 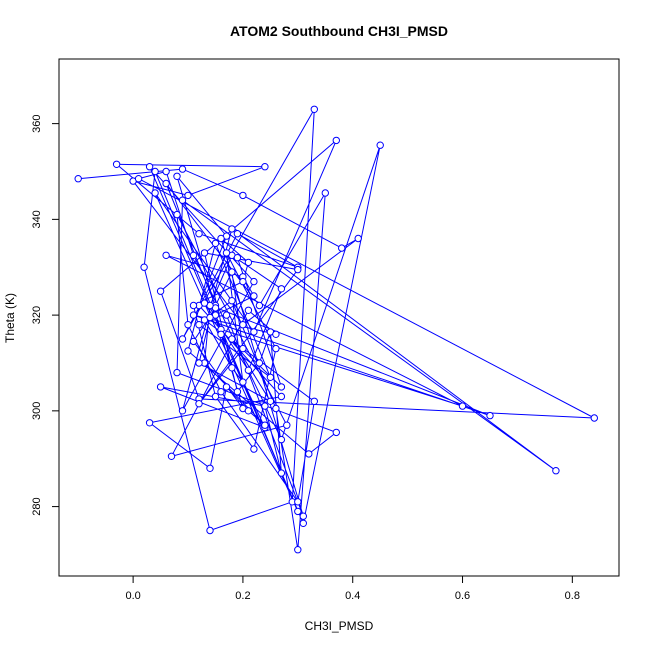 I want to click on y-tick-label: 280, so click(x=37, y=506).